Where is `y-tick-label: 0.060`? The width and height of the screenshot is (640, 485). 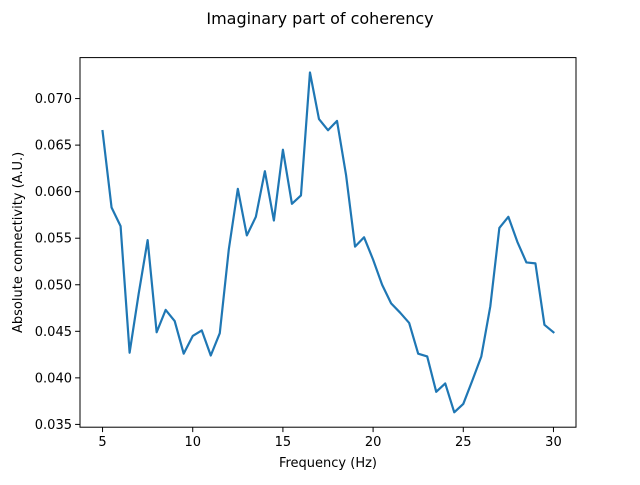
y-tick-label: 0.060 is located at coordinates (53, 192).